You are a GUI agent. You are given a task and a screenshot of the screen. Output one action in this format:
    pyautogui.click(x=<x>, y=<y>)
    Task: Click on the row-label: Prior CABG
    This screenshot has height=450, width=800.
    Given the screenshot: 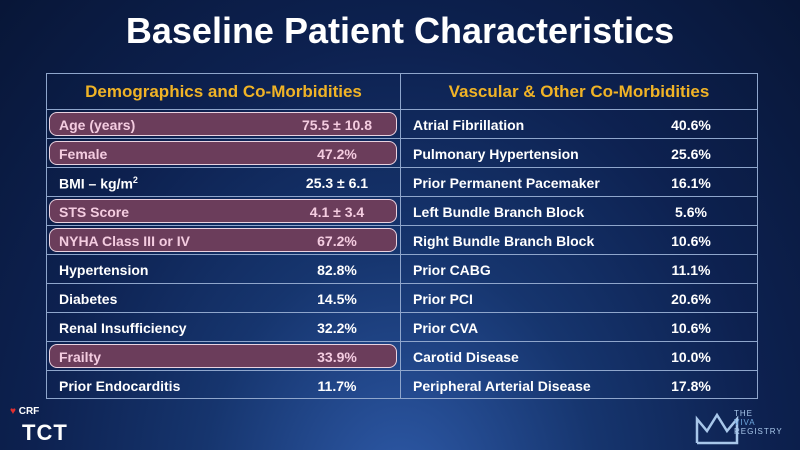 What is the action you would take?
    pyautogui.click(x=452, y=270)
    